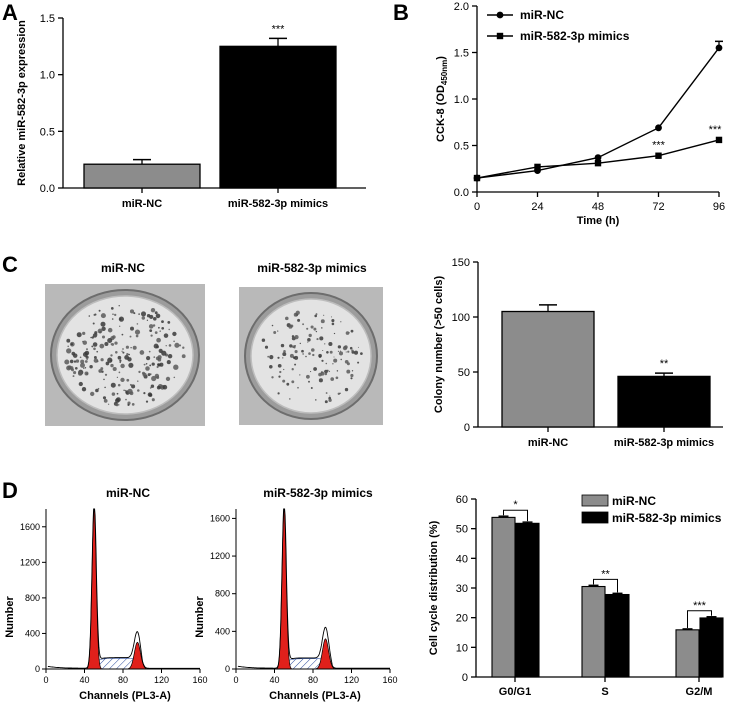 The image size is (729, 707). Describe the element at coordinates (461, 100) in the screenshot. I see `chart-b-y-tick-label: 1.0` at that location.